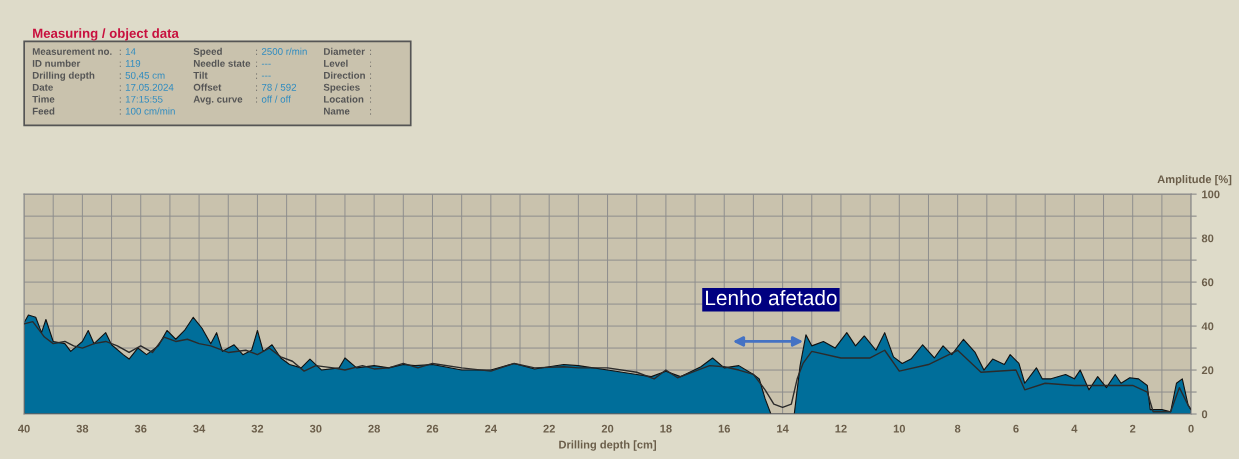 The image size is (1239, 459). I want to click on y-tick-label: 20, so click(1207, 370).